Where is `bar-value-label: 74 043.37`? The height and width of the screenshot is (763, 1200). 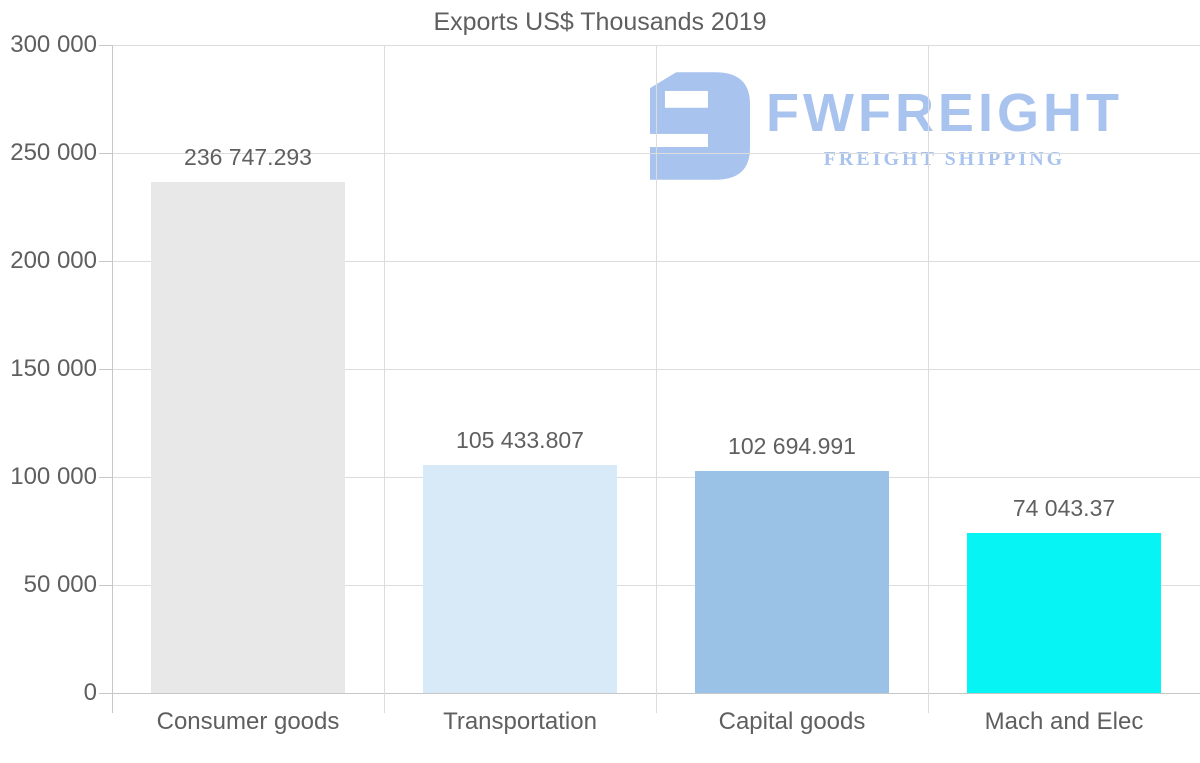 bar-value-label: 74 043.37 is located at coordinates (1064, 508).